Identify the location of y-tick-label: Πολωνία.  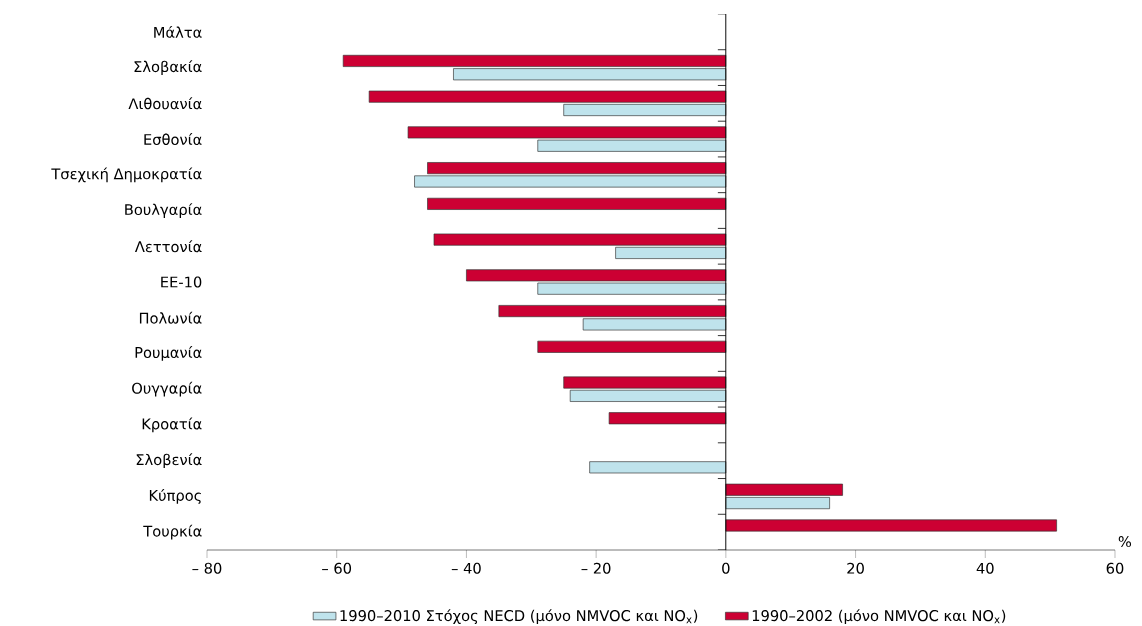
(170, 317).